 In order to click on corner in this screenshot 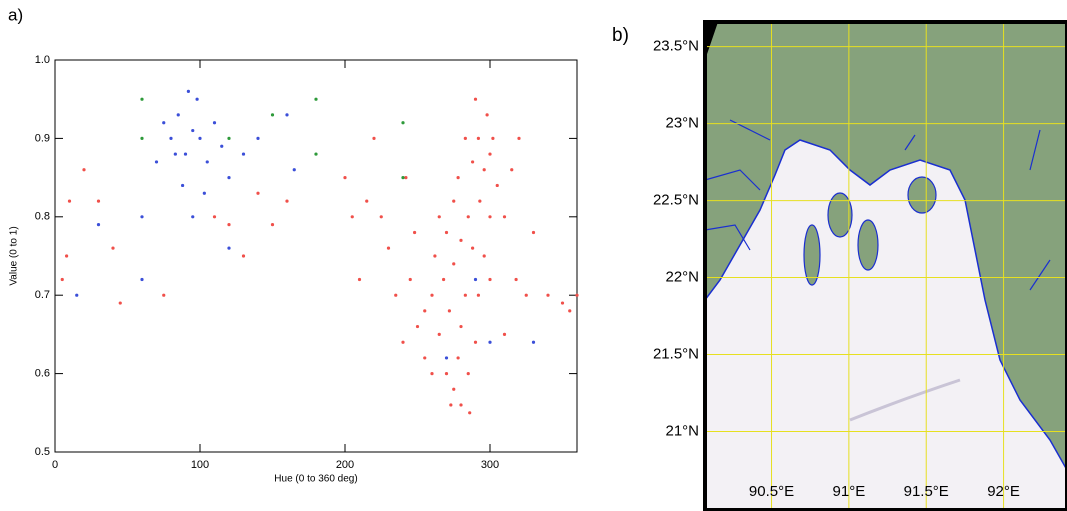, I will do `click(711, 41)`.